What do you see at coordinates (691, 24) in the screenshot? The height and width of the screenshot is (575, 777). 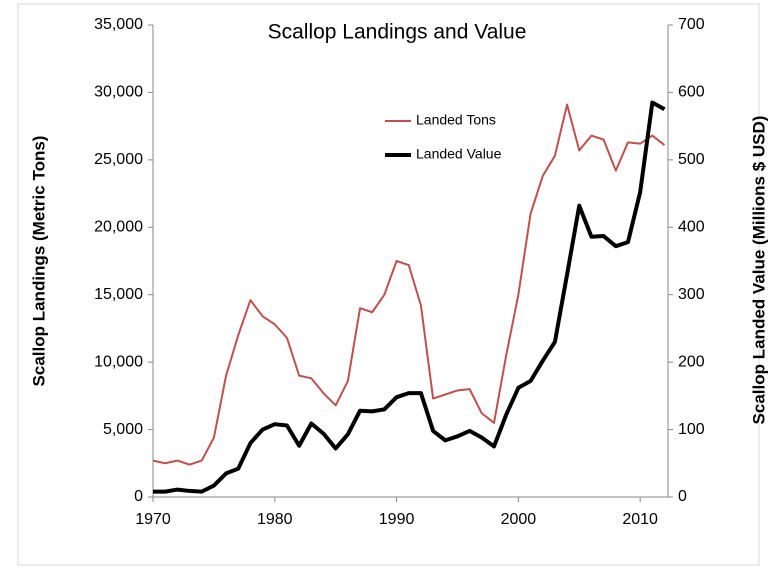 I see `y2-tick-label: 700` at bounding box center [691, 24].